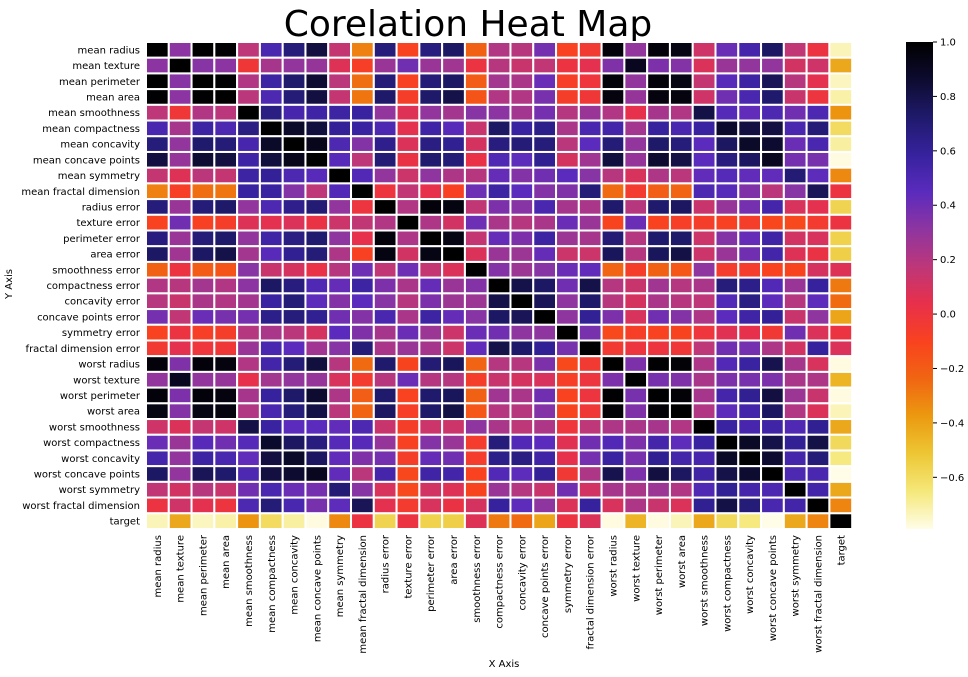 This screenshot has height=677, width=968. Describe the element at coordinates (226, 562) in the screenshot. I see `x-tick-label: mean area` at that location.